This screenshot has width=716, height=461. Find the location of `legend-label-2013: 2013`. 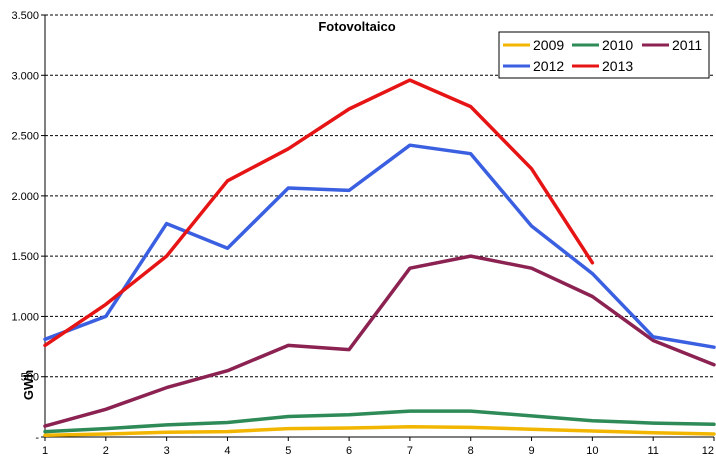

legend-label-2013: 2013 is located at coordinates (617, 66).